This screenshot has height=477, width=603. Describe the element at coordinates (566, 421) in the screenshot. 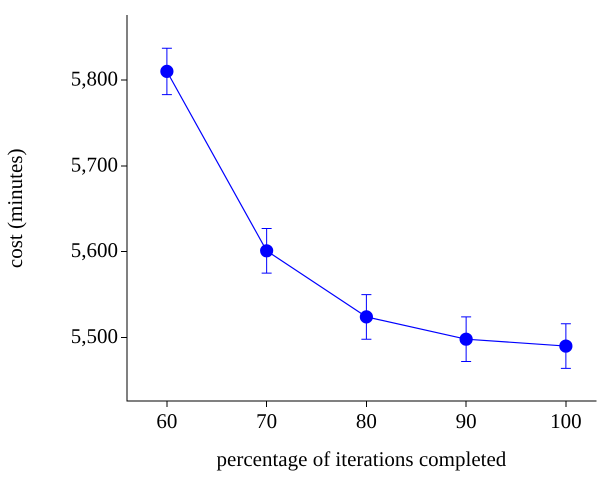

I see `x-tick-label: 100` at that location.